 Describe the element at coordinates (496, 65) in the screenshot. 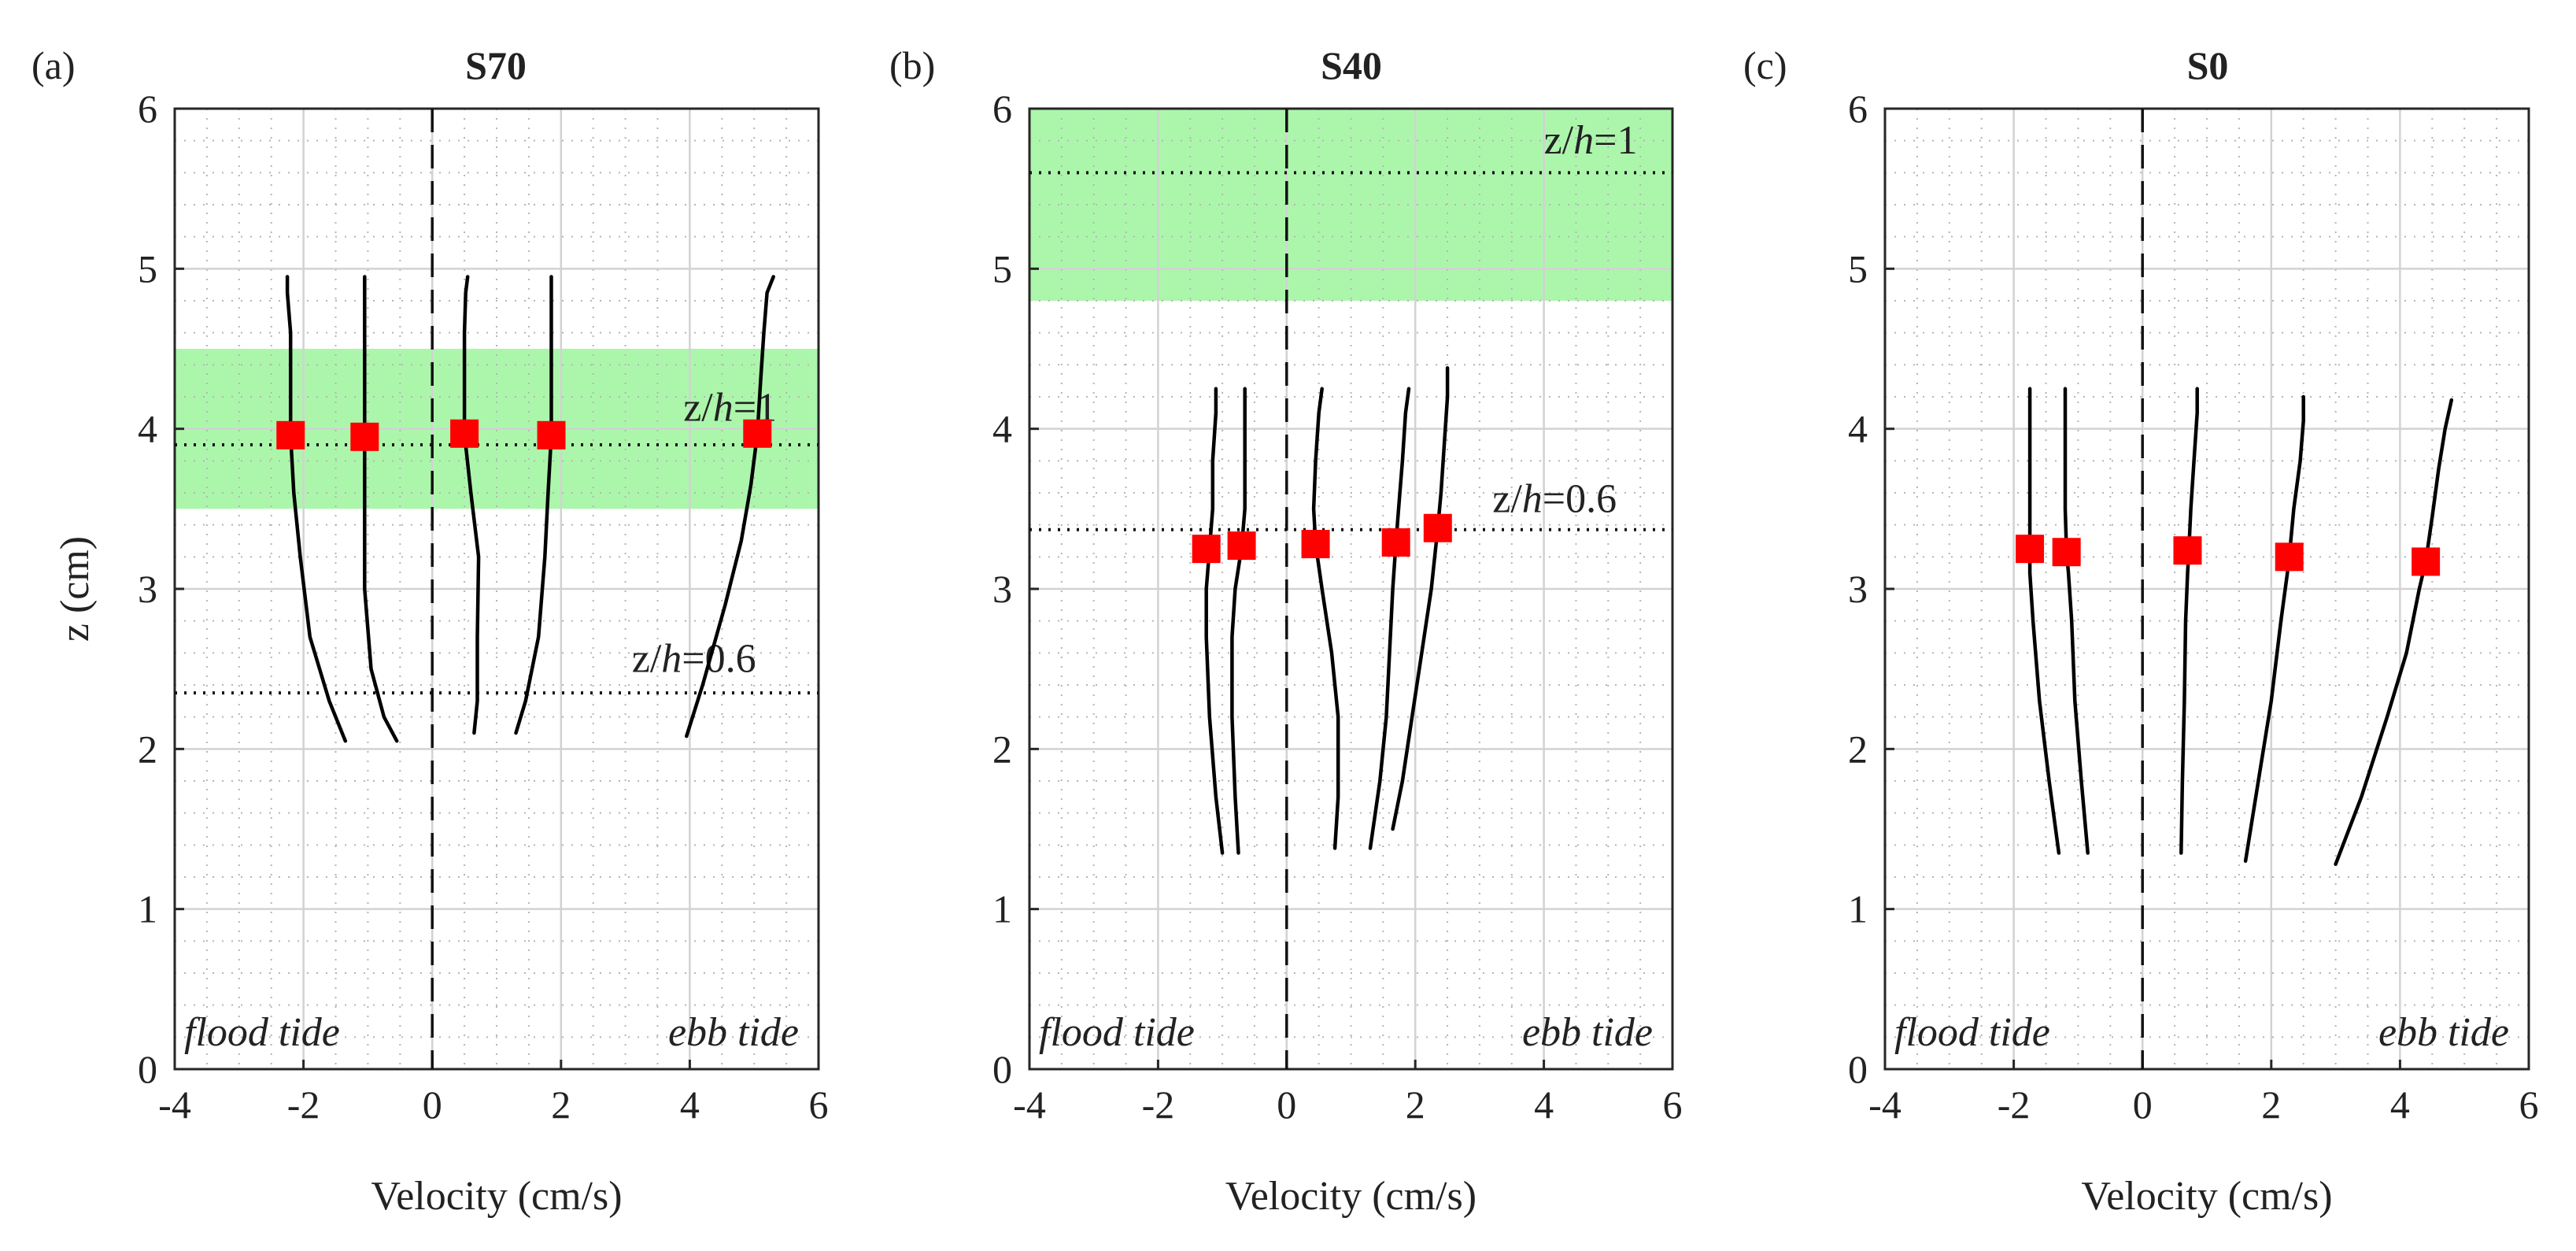

I see `chart-title: S70` at that location.